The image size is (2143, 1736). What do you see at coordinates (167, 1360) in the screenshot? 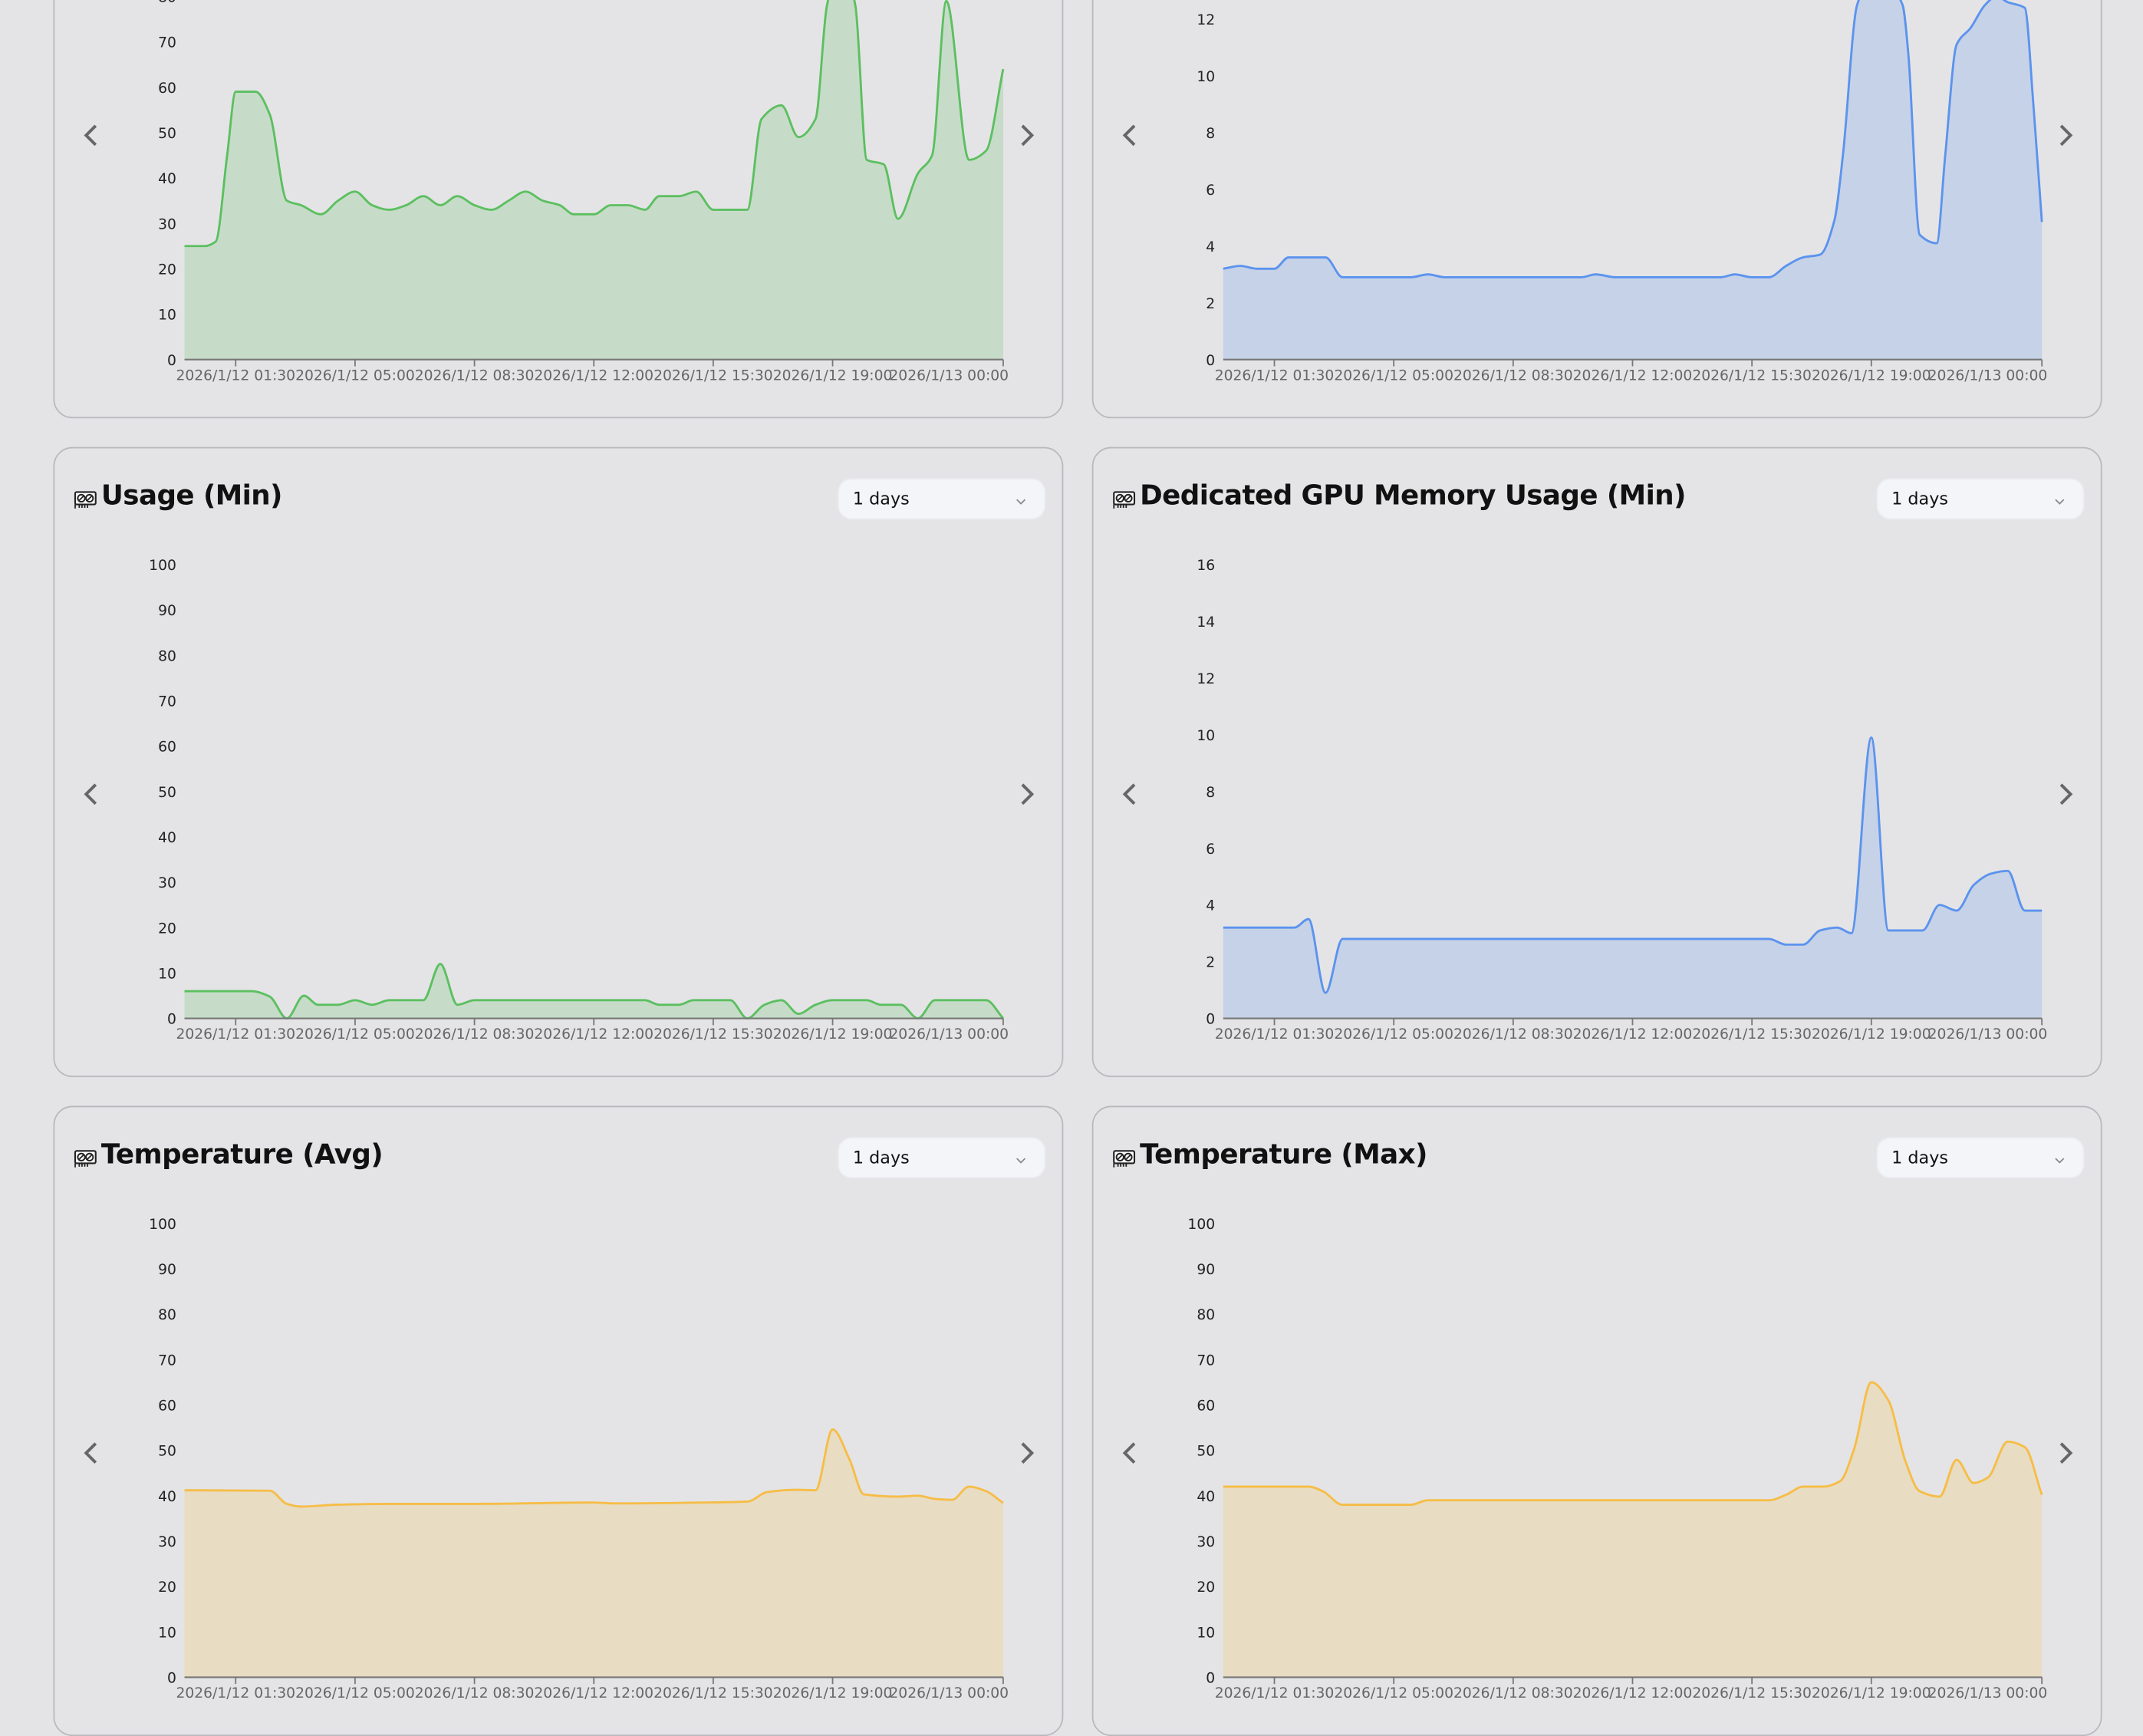
I see `y-tick-label: 70` at bounding box center [167, 1360].